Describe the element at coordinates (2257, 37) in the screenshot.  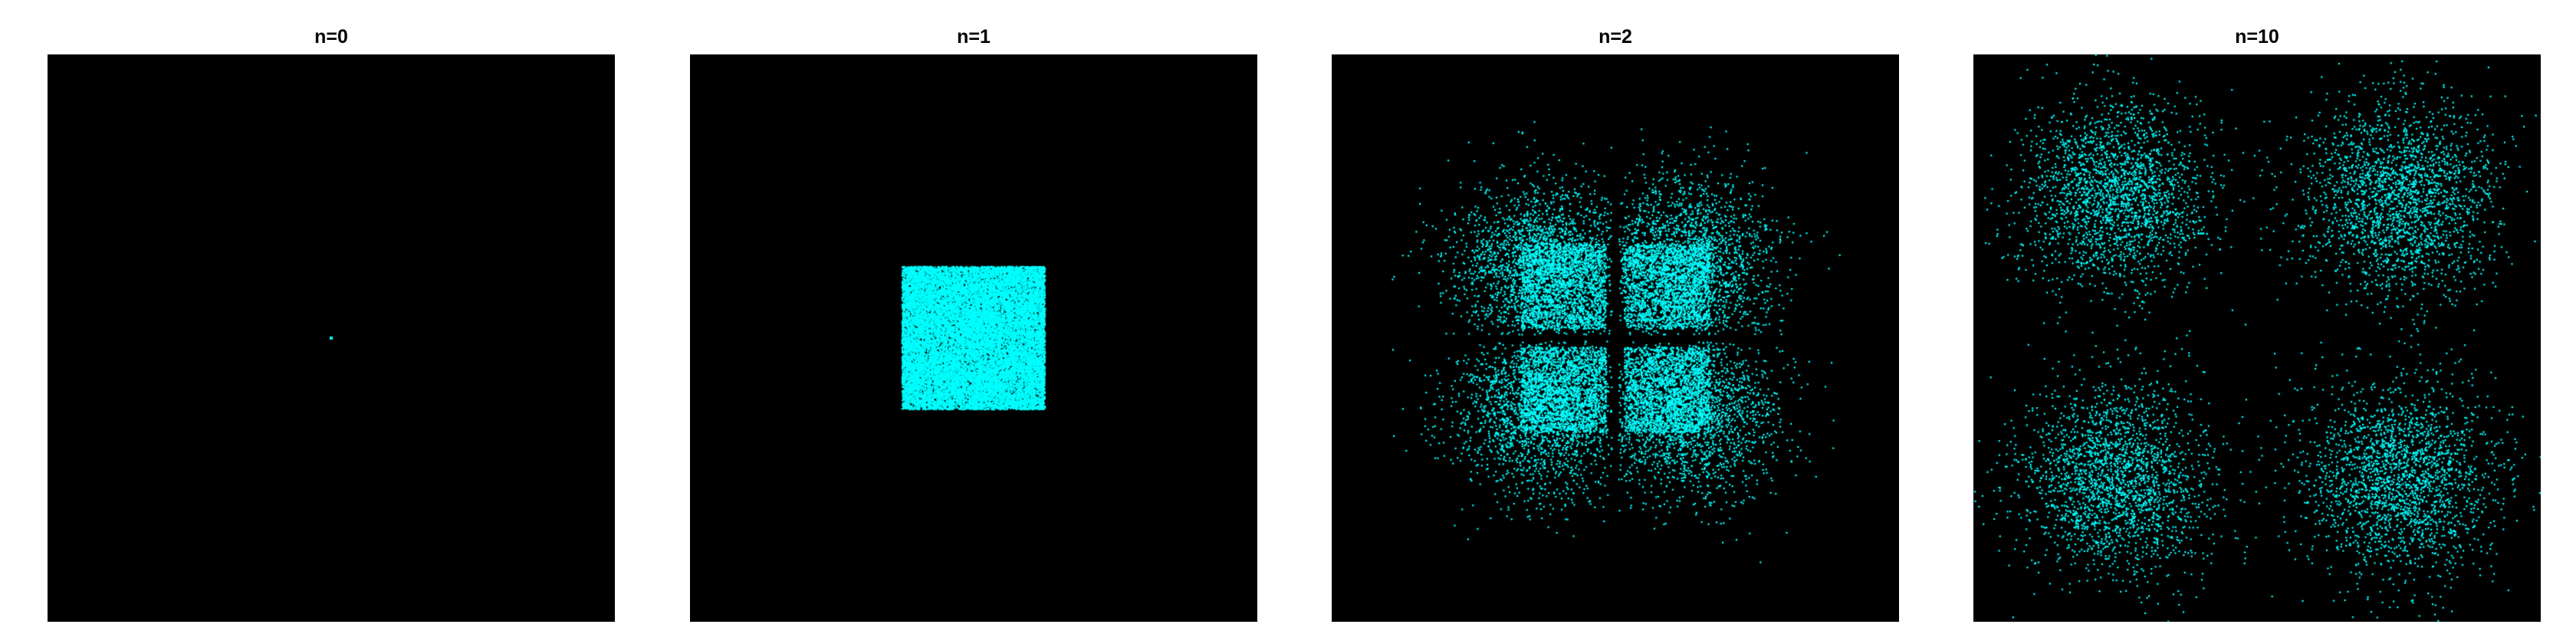
I see `panel-title: n=10` at that location.